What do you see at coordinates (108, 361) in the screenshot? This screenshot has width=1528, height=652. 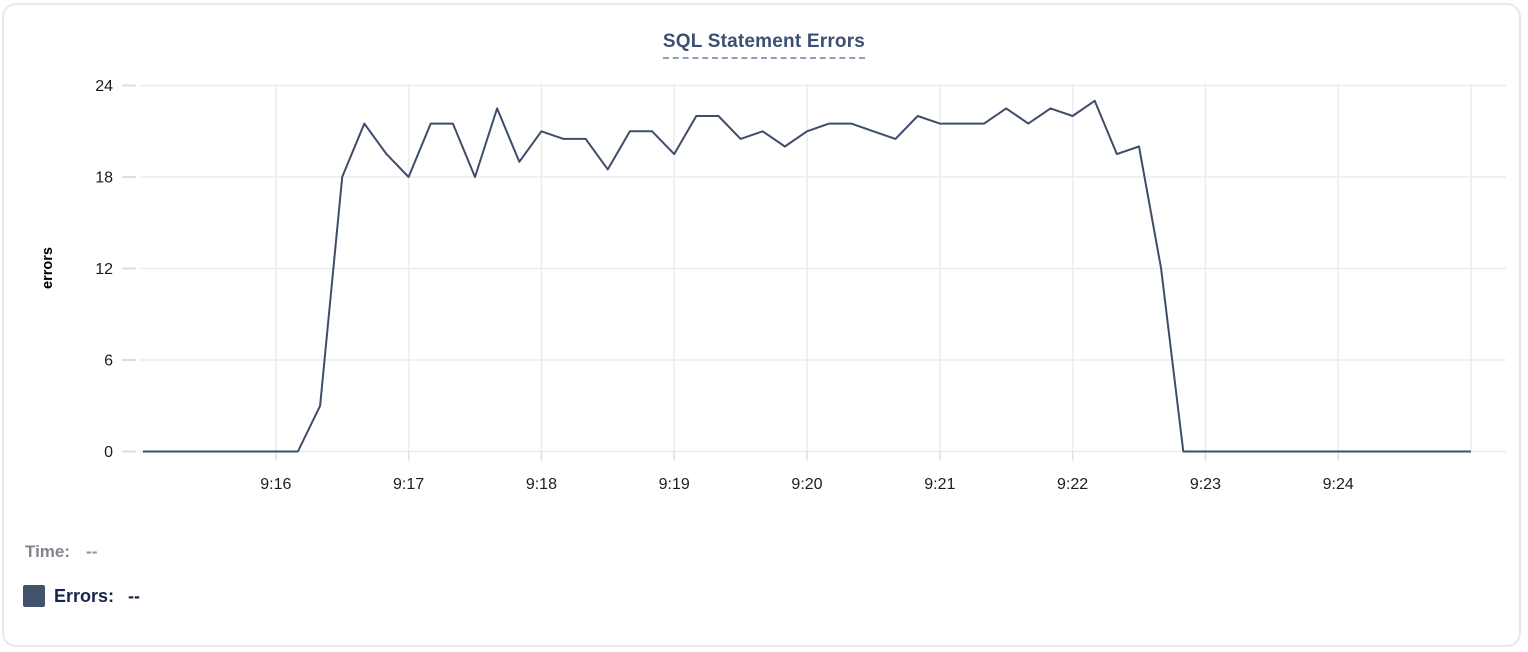 I see `y-tick-label: 6` at bounding box center [108, 361].